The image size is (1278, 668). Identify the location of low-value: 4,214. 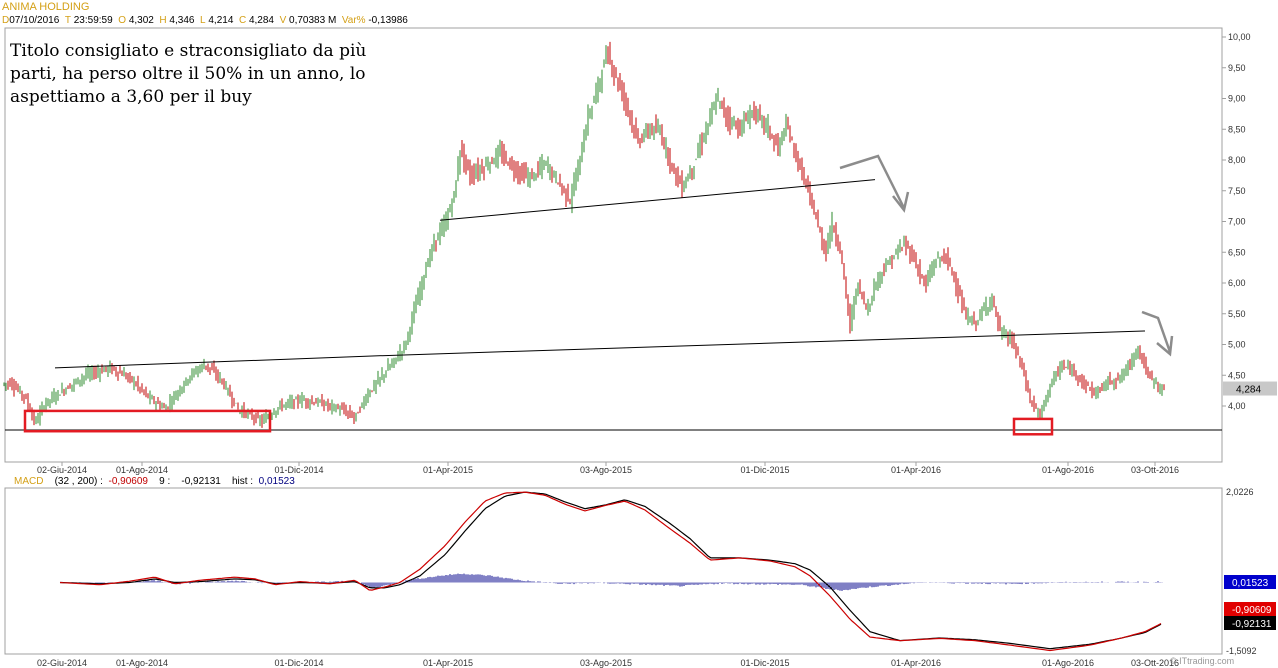
(221, 20).